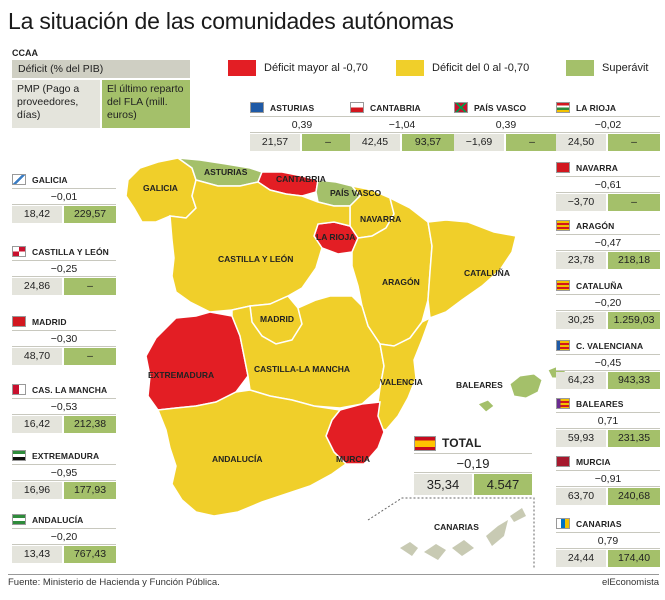 The width and height of the screenshot is (665, 600). What do you see at coordinates (563, 107) in the screenshot?
I see `larioja-flag-icon` at bounding box center [563, 107].